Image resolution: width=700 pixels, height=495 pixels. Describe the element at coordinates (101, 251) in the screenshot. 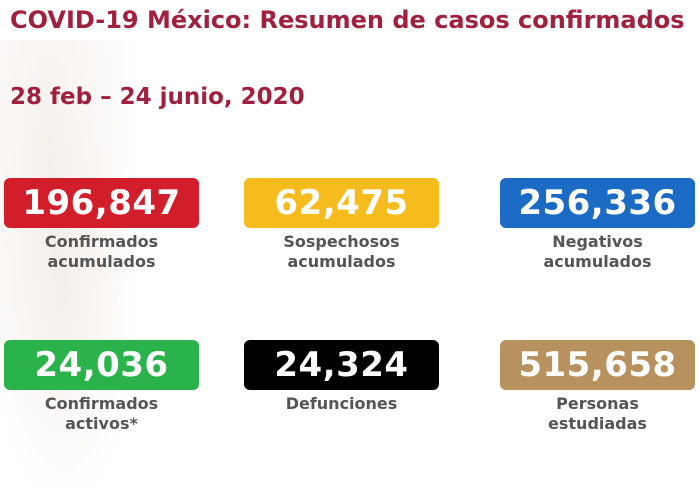

I see `card-label: Confirmados acumulados` at that location.